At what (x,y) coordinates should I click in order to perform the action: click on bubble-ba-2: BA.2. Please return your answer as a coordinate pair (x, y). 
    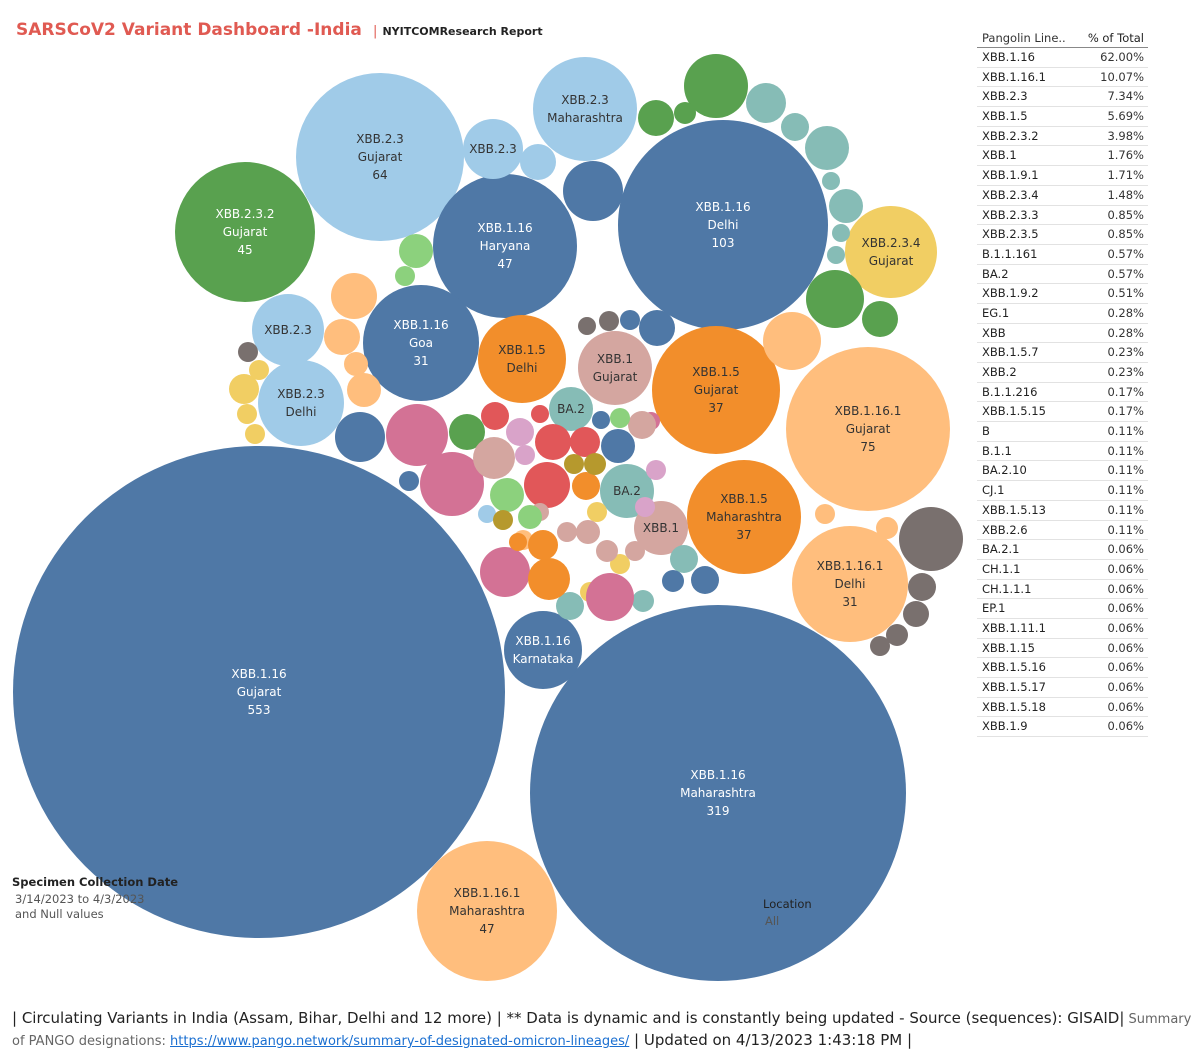
    Looking at the image, I should click on (571, 409).